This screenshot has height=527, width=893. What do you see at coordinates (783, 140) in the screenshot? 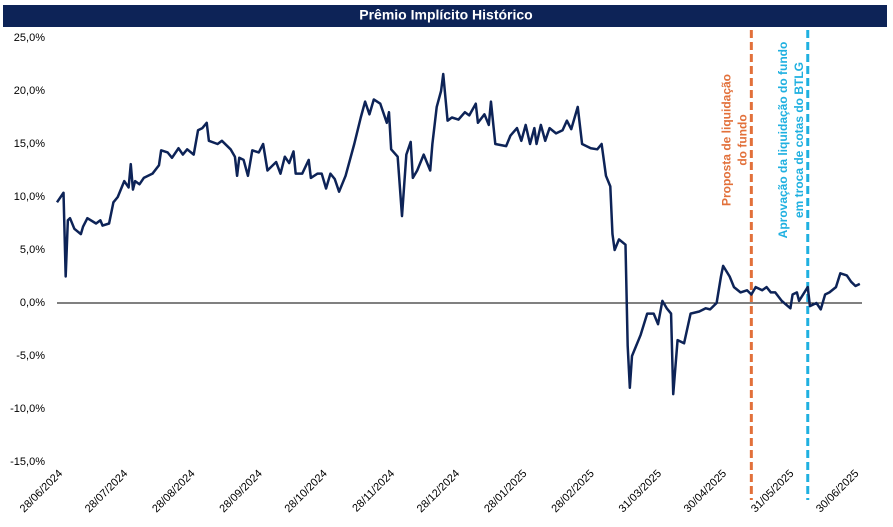
I see `annotation-text: Aprovação da liquidação do fundo` at bounding box center [783, 140].